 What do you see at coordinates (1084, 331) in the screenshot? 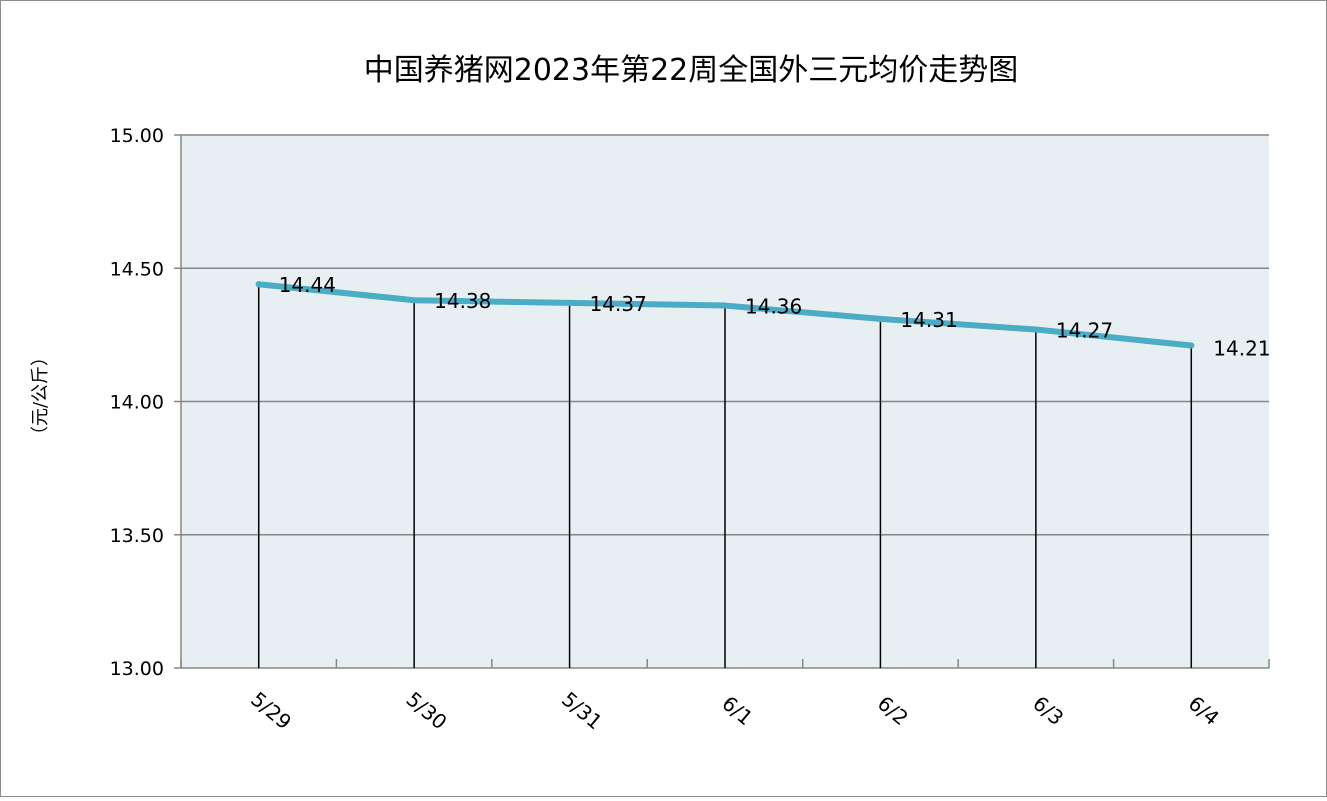
I see `data-label: 14.27` at bounding box center [1084, 331].